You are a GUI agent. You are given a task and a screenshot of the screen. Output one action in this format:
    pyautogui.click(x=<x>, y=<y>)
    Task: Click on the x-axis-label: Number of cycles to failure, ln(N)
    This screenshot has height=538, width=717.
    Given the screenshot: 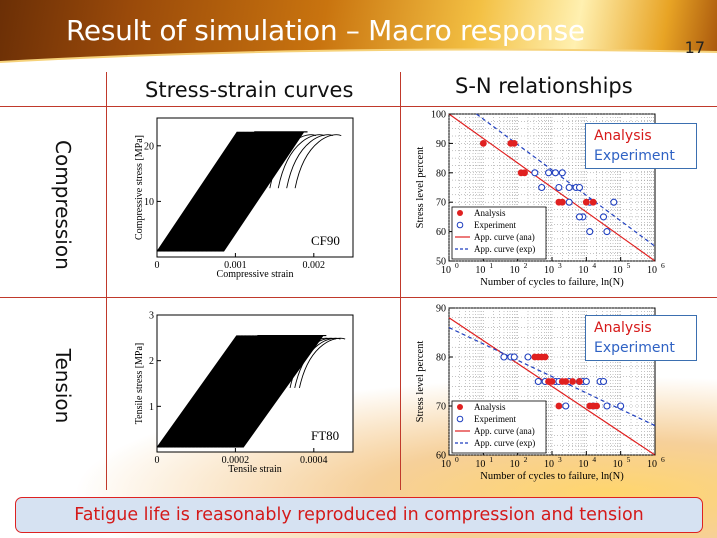 What is the action you would take?
    pyautogui.click(x=552, y=282)
    